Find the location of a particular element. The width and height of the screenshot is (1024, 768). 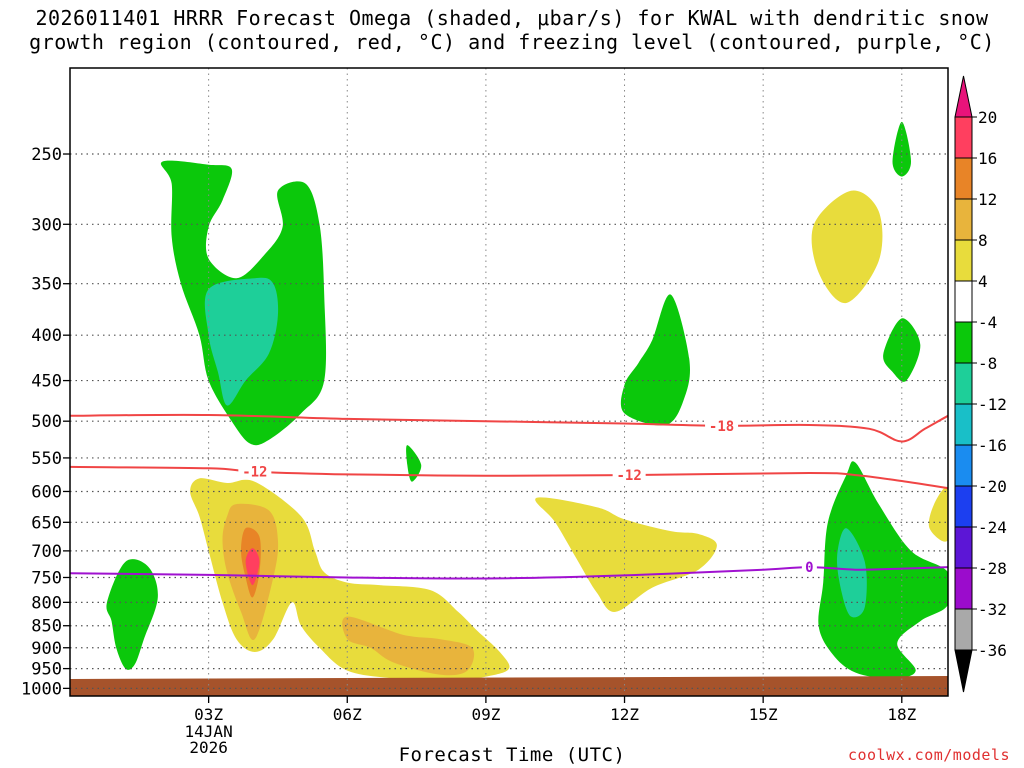

ground-fill is located at coordinates (509, 686).